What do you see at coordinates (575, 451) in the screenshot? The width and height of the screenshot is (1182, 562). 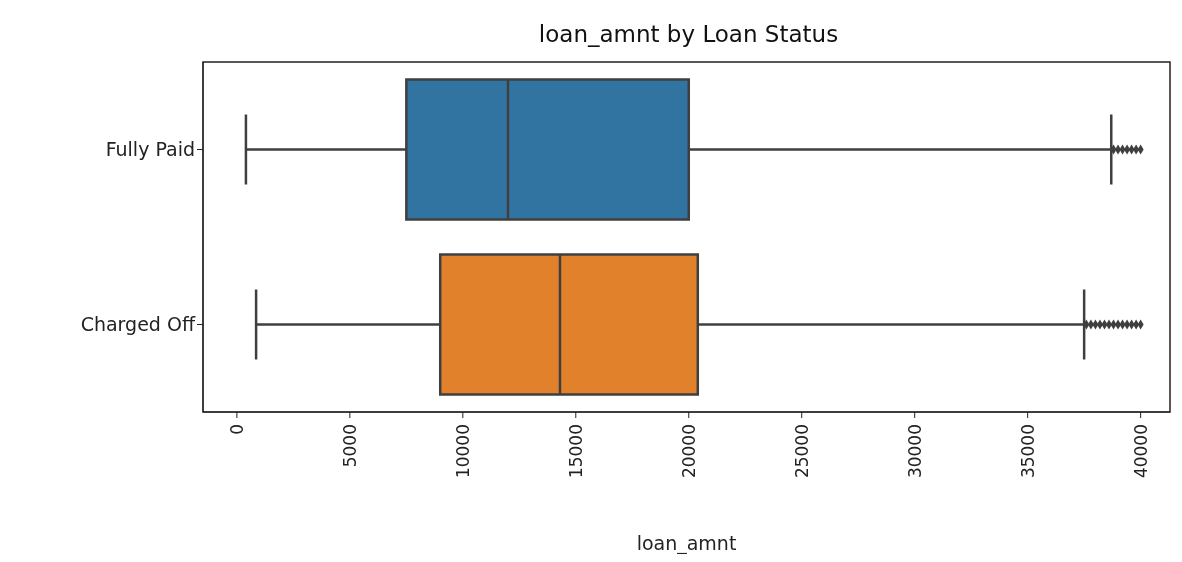 I see `x-tick-label: 15000` at bounding box center [575, 451].